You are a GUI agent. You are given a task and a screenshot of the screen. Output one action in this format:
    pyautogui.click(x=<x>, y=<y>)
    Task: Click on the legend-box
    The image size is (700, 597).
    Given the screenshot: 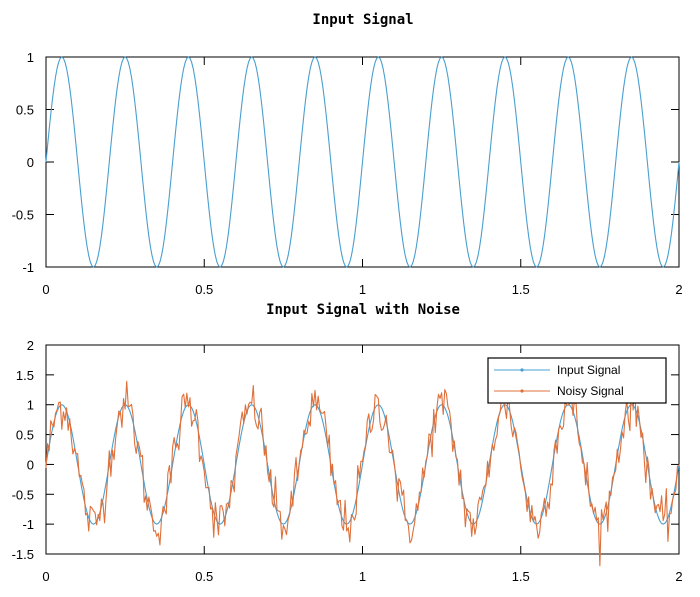 What is the action you would take?
    pyautogui.click(x=577, y=380)
    